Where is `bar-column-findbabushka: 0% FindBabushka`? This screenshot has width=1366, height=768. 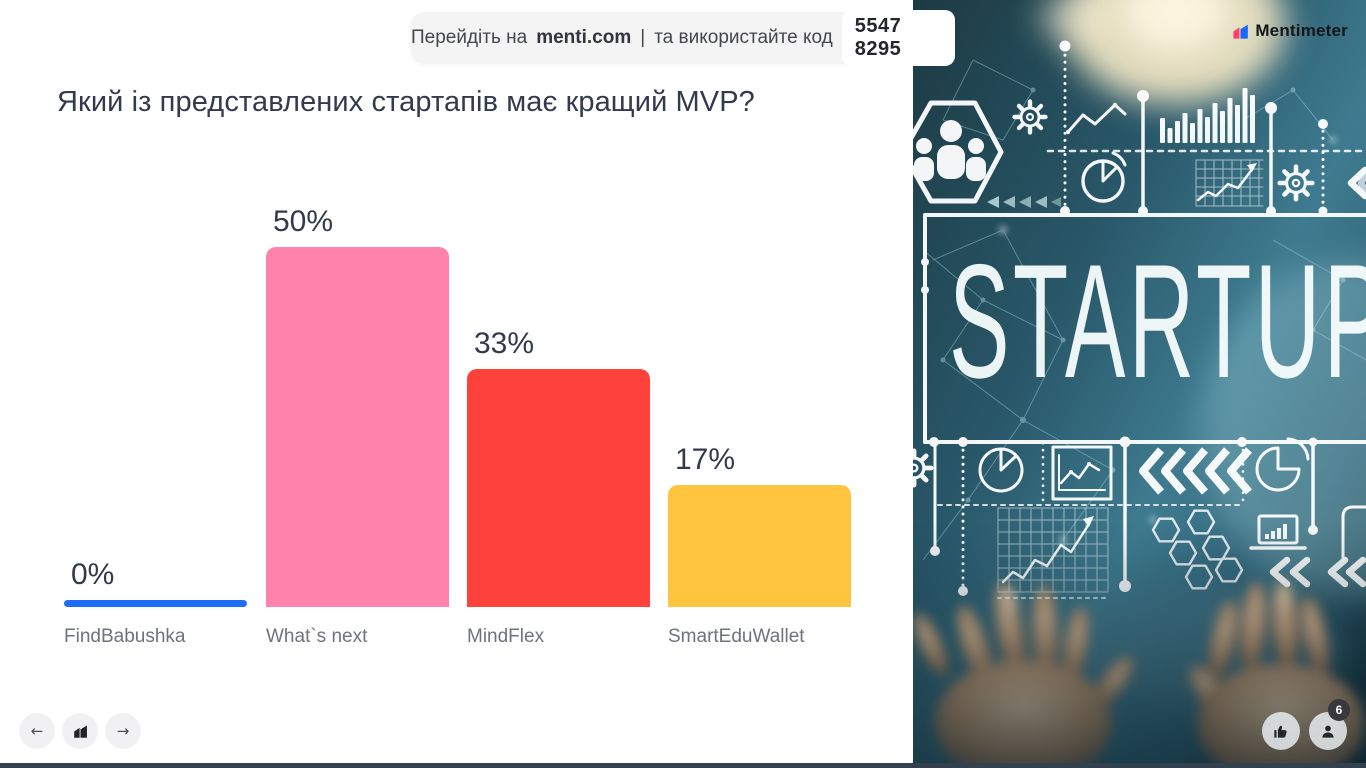
bar-column-findbabushka: 0% FindBabushka is located at coordinates (155, 602).